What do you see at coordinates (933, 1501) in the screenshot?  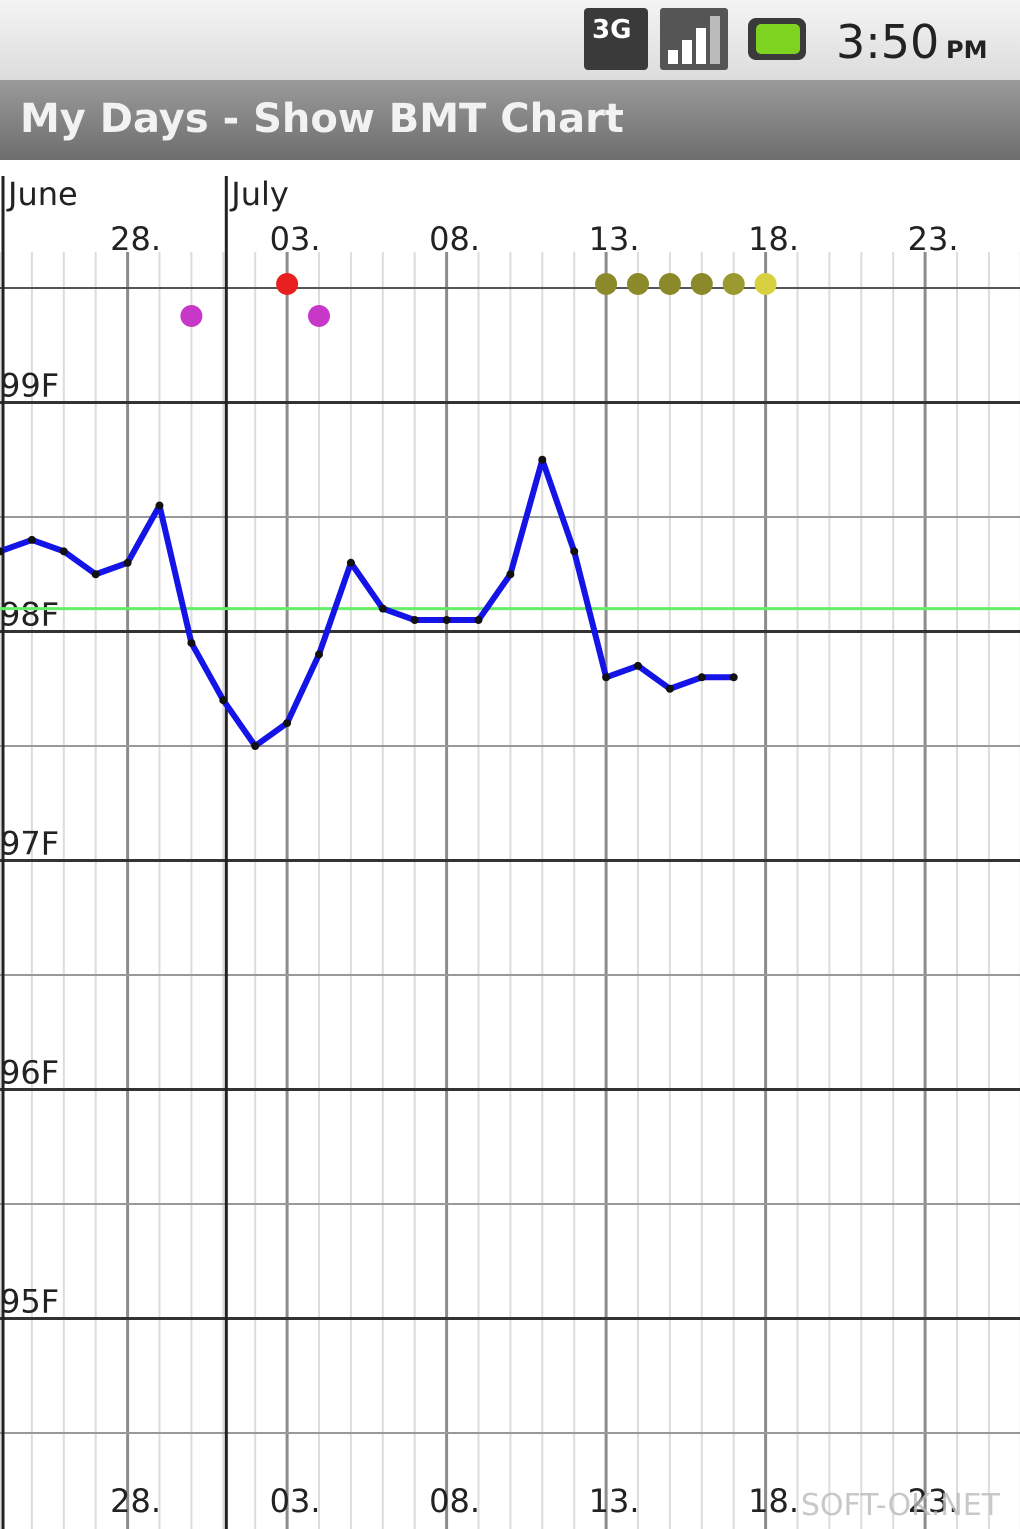 I see `x-tick-label-bottom: 23.` at bounding box center [933, 1501].